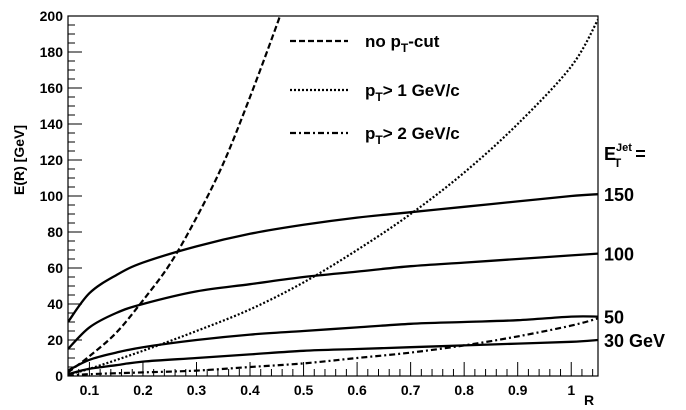  What do you see at coordinates (52, 52) in the screenshot?
I see `y-tick-label: 180` at bounding box center [52, 52].